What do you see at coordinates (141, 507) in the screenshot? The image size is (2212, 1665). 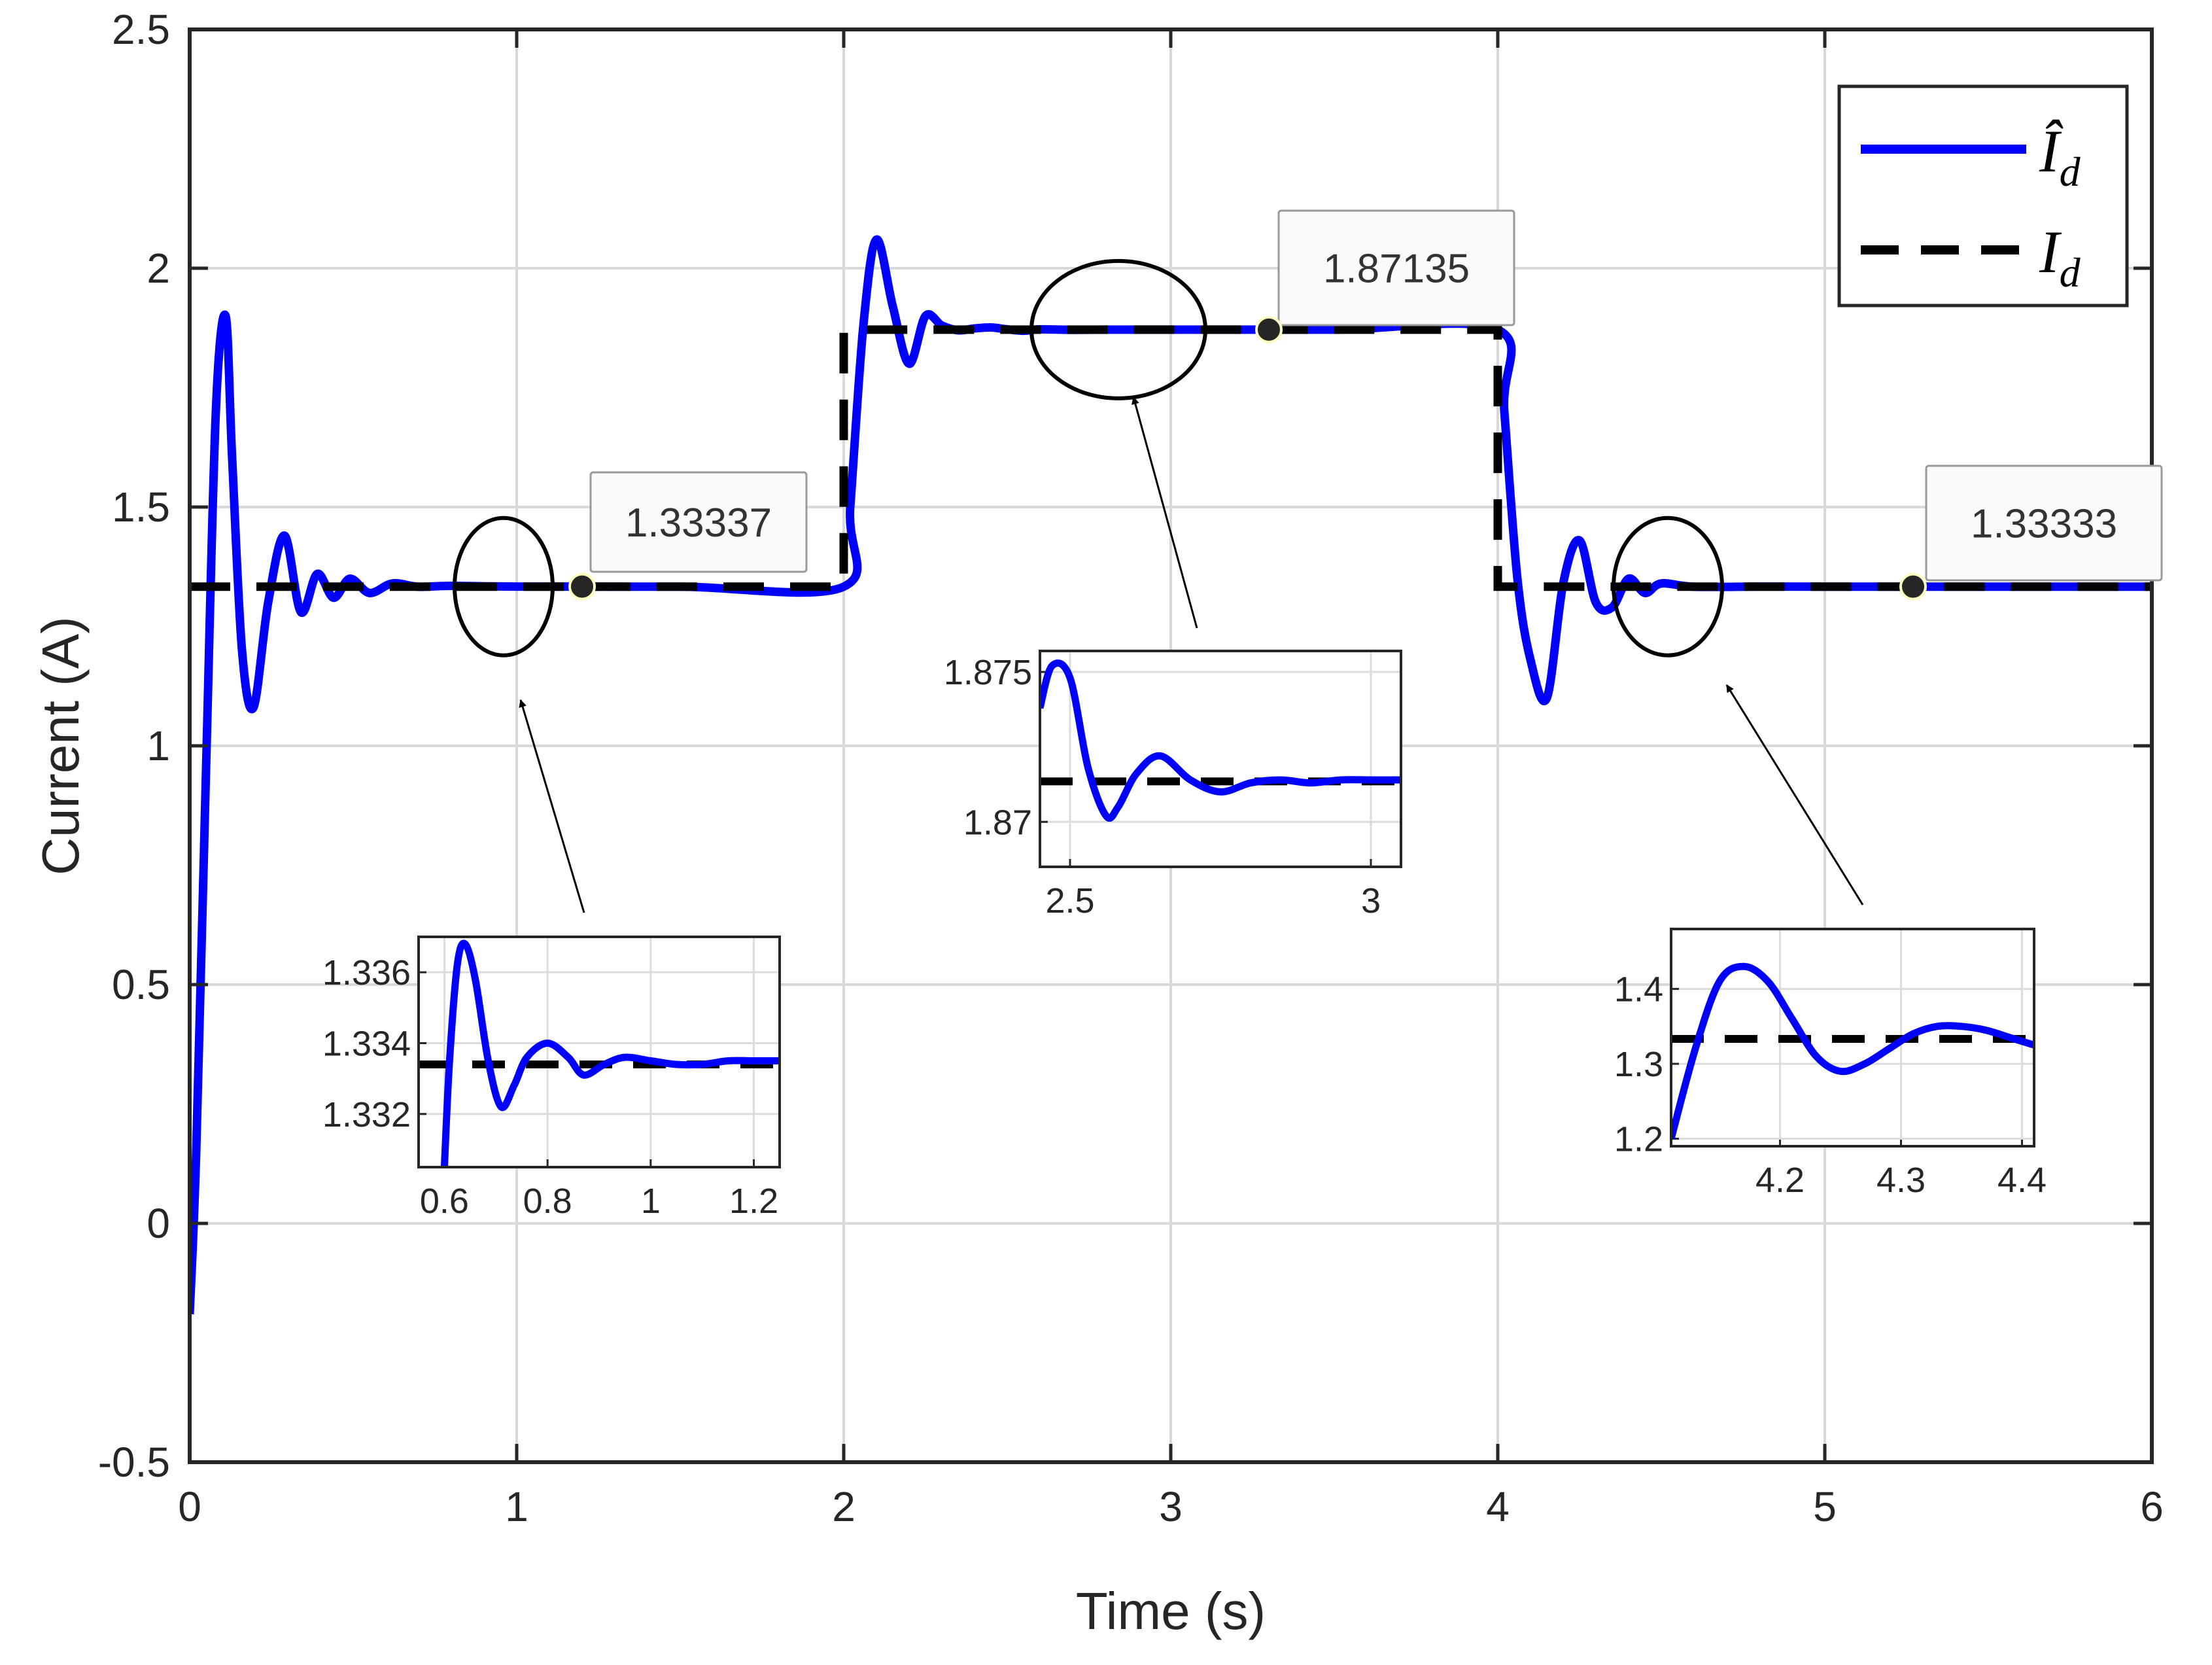 I see `y-tick-label: 1.5` at bounding box center [141, 507].